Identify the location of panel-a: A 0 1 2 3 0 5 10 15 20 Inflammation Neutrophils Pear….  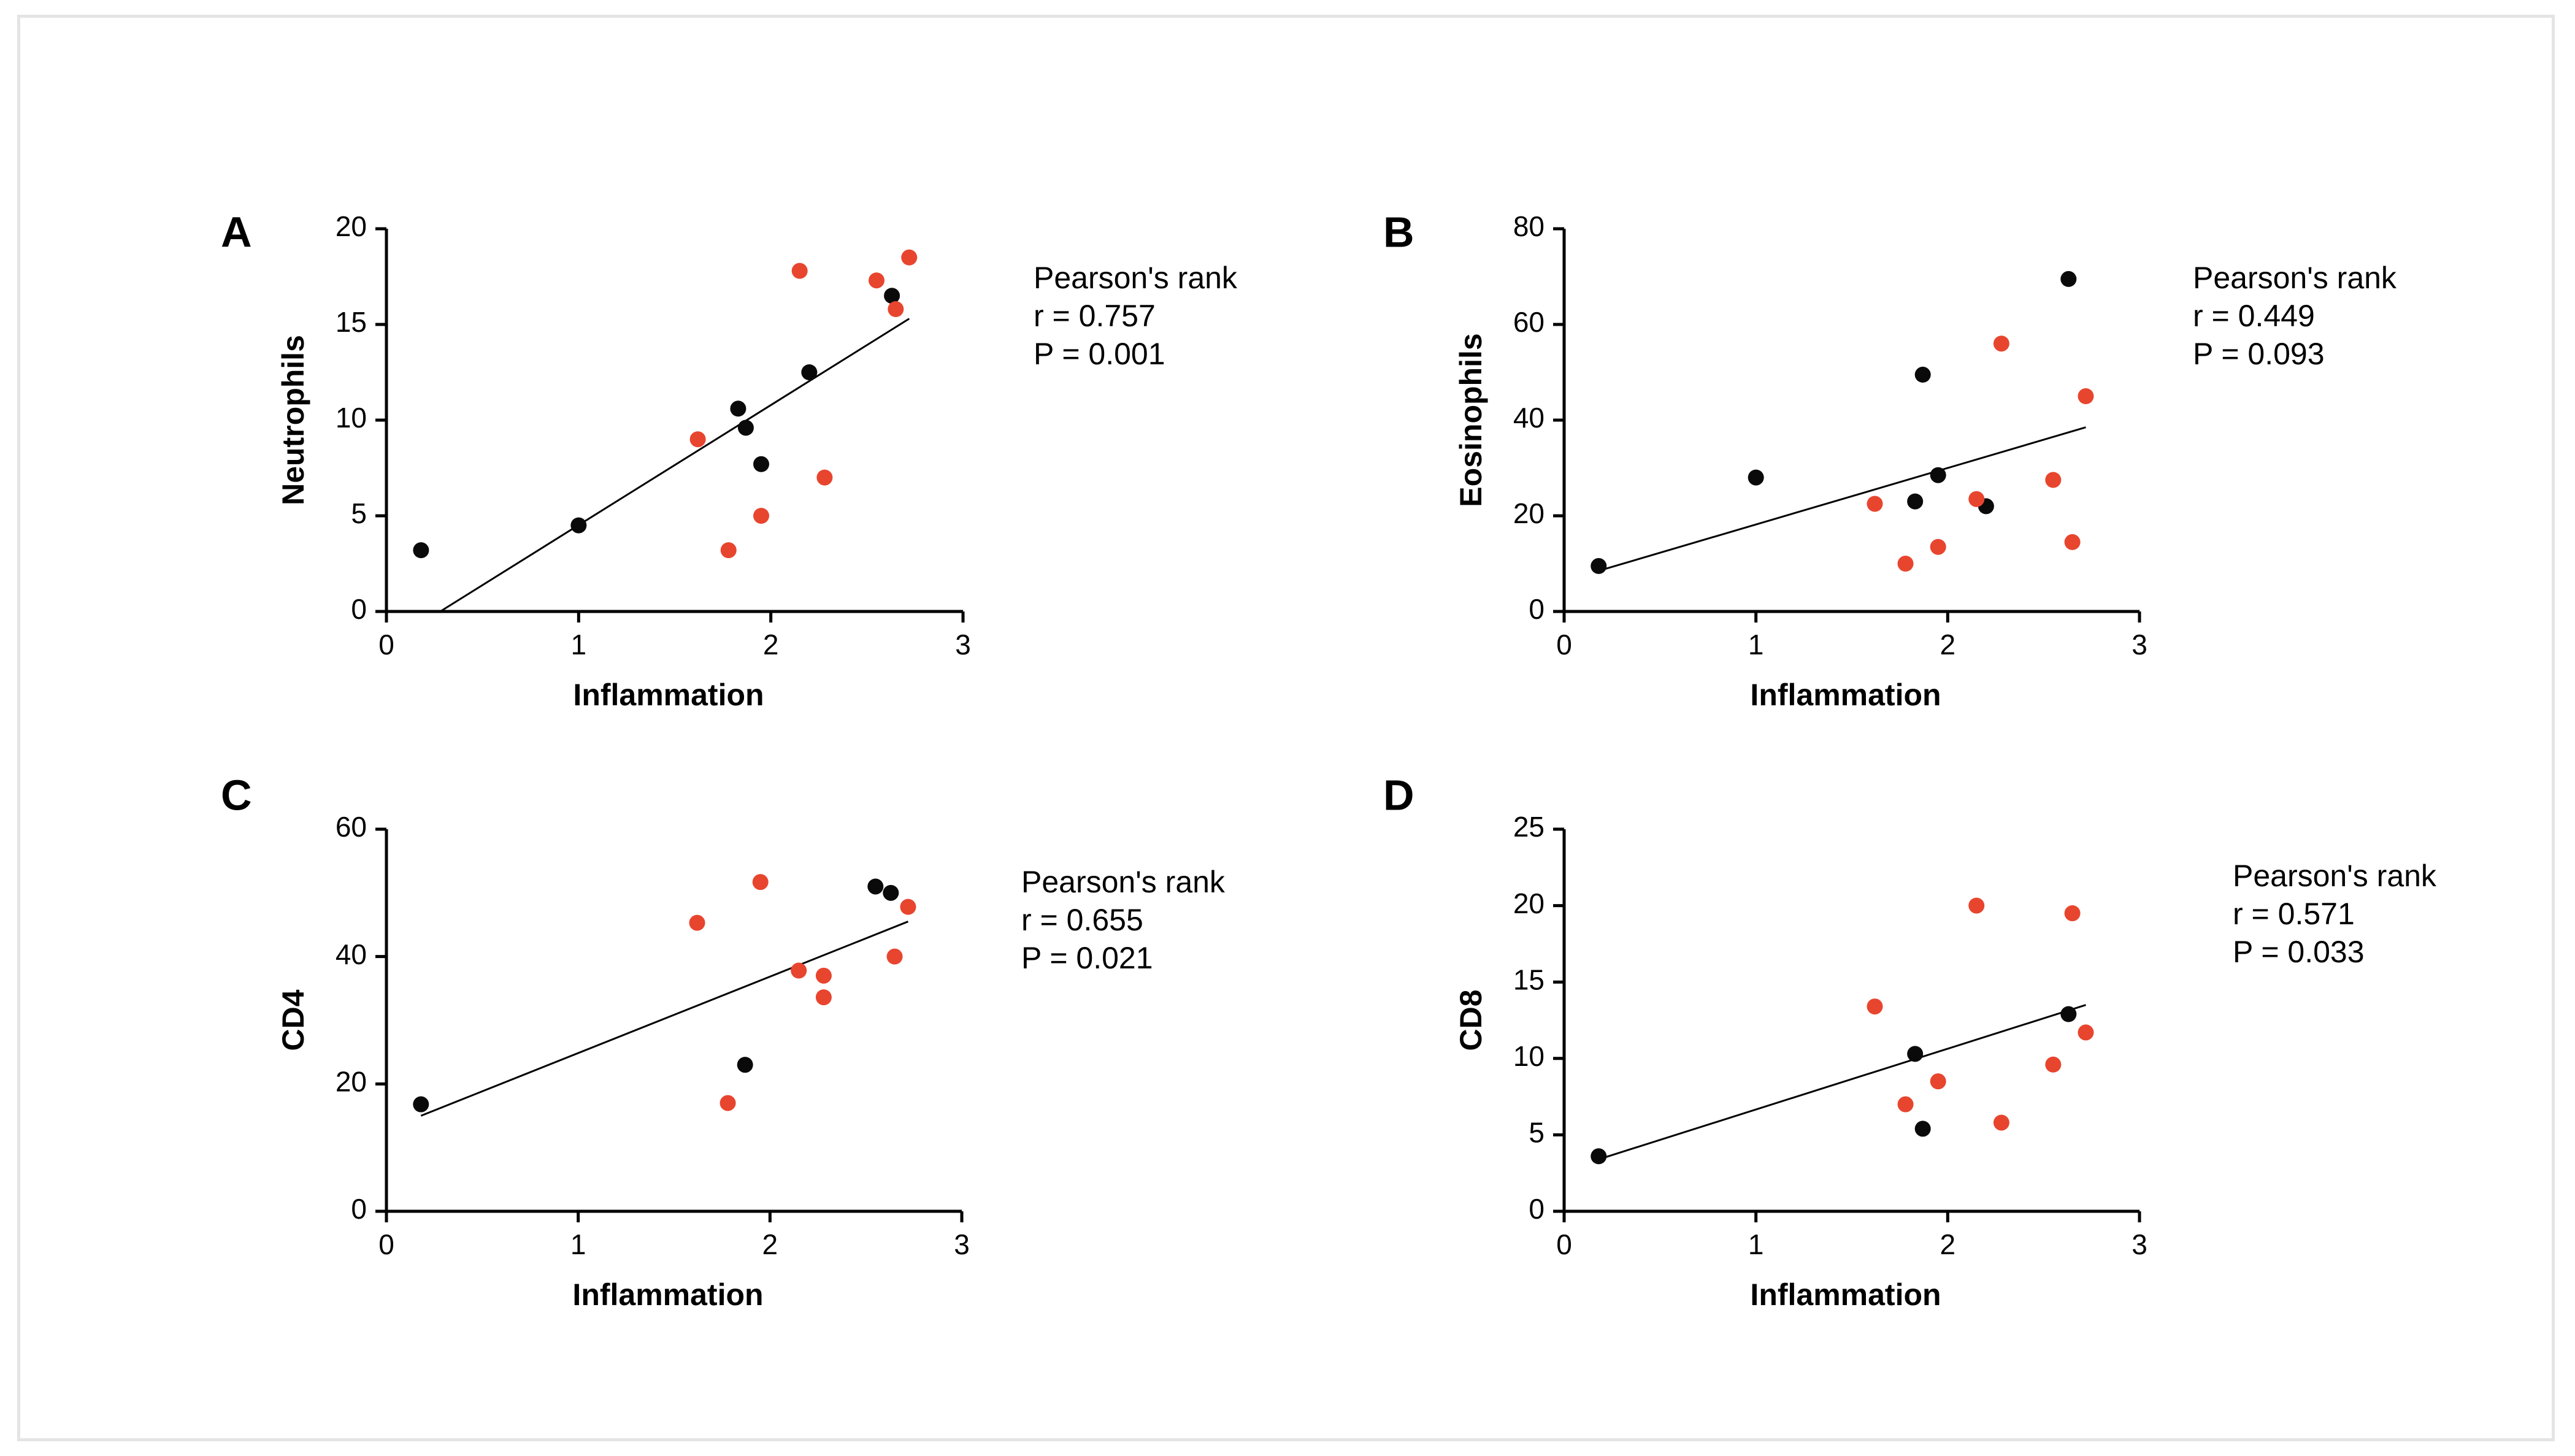
(729, 460).